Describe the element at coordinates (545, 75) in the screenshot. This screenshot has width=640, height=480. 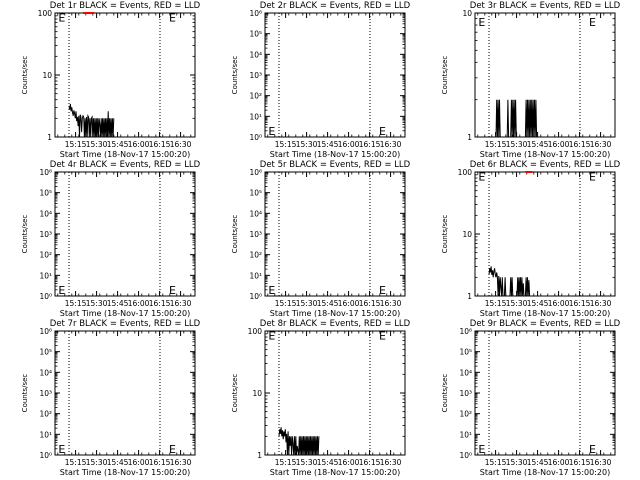
I see `plot-frame` at that location.